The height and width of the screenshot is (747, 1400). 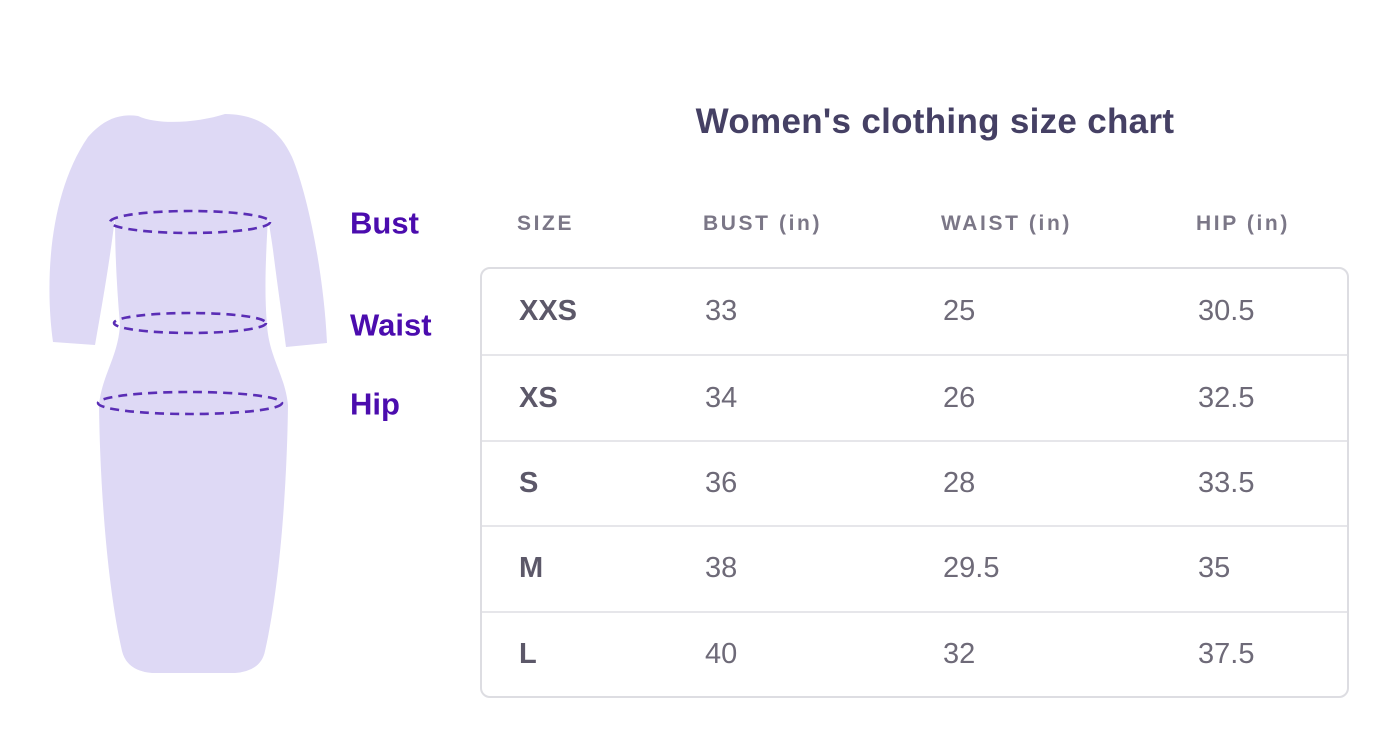 I want to click on bust-cell: 34, so click(x=721, y=397).